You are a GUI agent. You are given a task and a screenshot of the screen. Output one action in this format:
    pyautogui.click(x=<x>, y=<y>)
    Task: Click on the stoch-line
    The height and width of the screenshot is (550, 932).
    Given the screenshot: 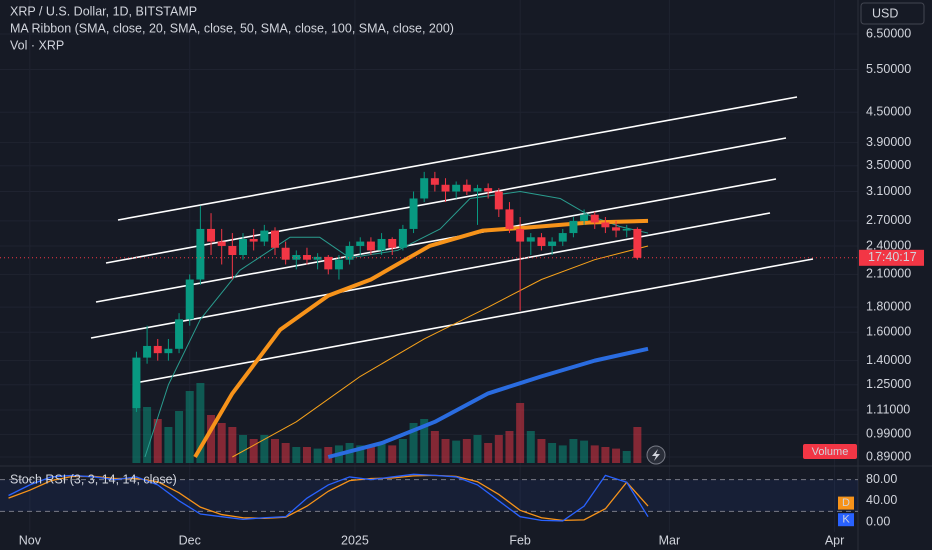 What is the action you would take?
    pyautogui.click(x=328, y=497)
    